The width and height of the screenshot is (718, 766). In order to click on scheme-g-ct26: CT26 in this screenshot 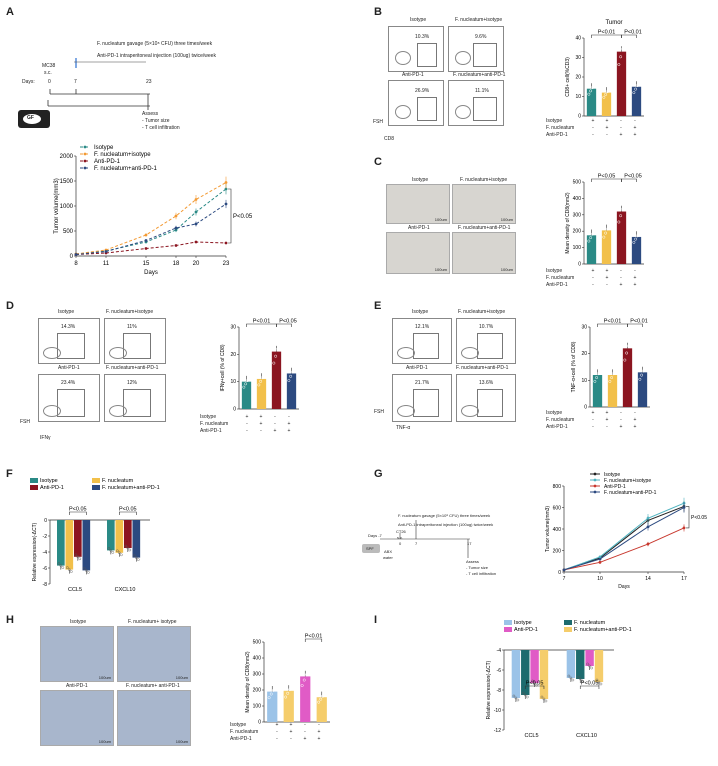, I will do `click(401, 531)`.